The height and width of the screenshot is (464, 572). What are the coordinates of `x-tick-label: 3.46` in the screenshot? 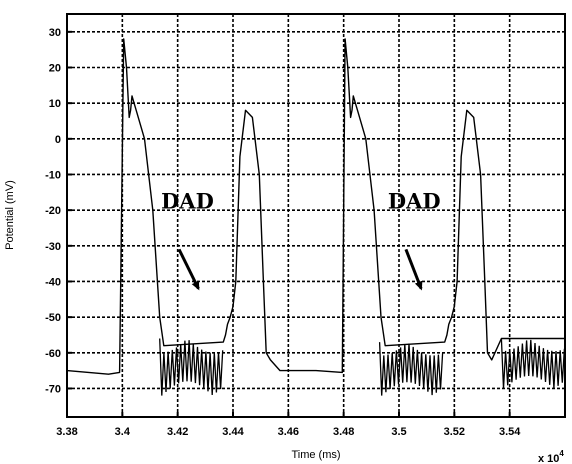 It's located at (288, 432).